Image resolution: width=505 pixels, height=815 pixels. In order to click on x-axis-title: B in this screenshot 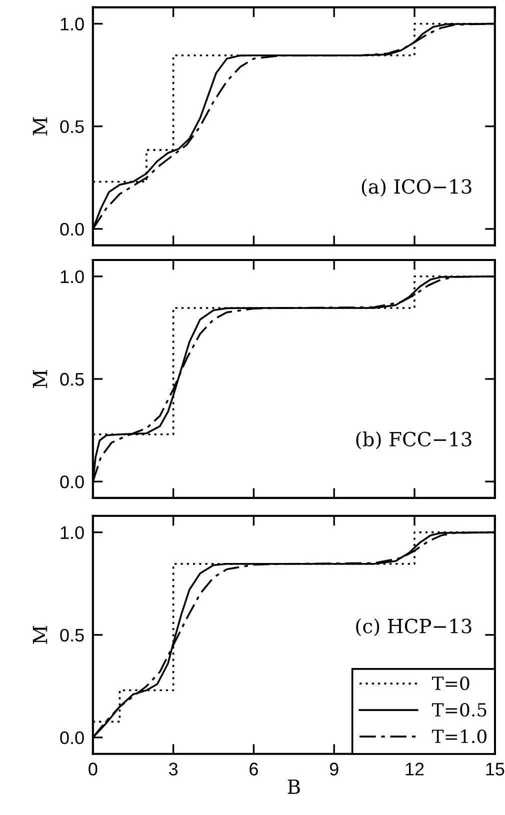, I will do `click(294, 787)`.